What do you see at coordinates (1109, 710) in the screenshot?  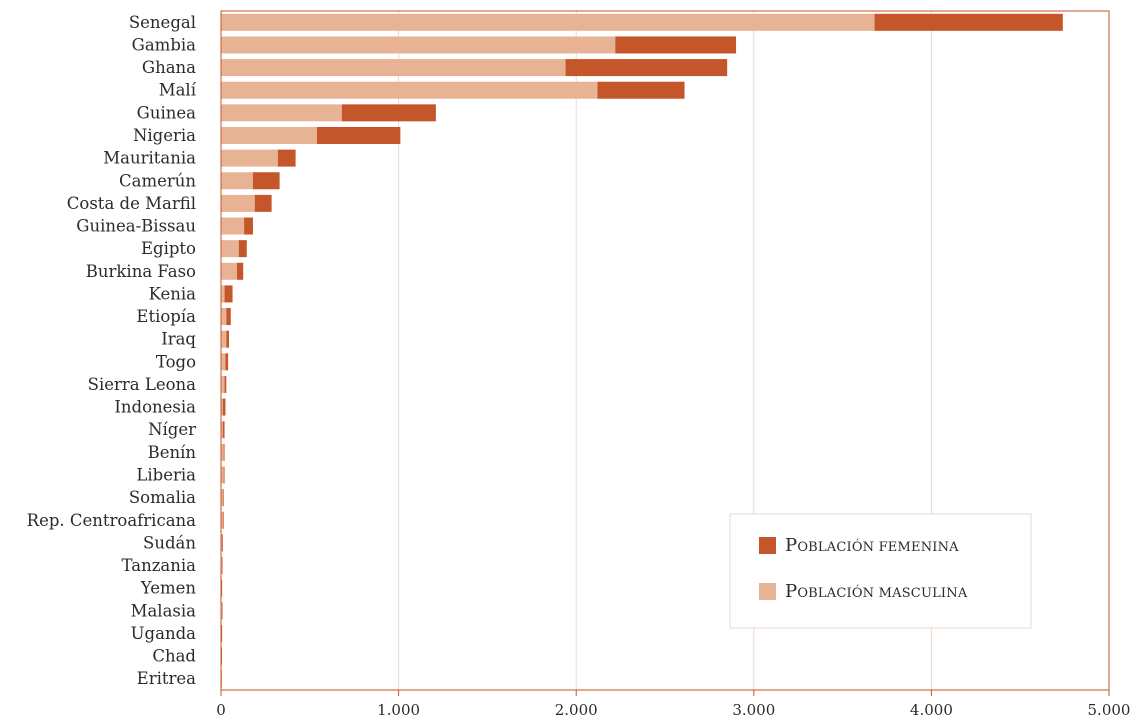 I see `x-tick-label: 5.000` at bounding box center [1109, 710].